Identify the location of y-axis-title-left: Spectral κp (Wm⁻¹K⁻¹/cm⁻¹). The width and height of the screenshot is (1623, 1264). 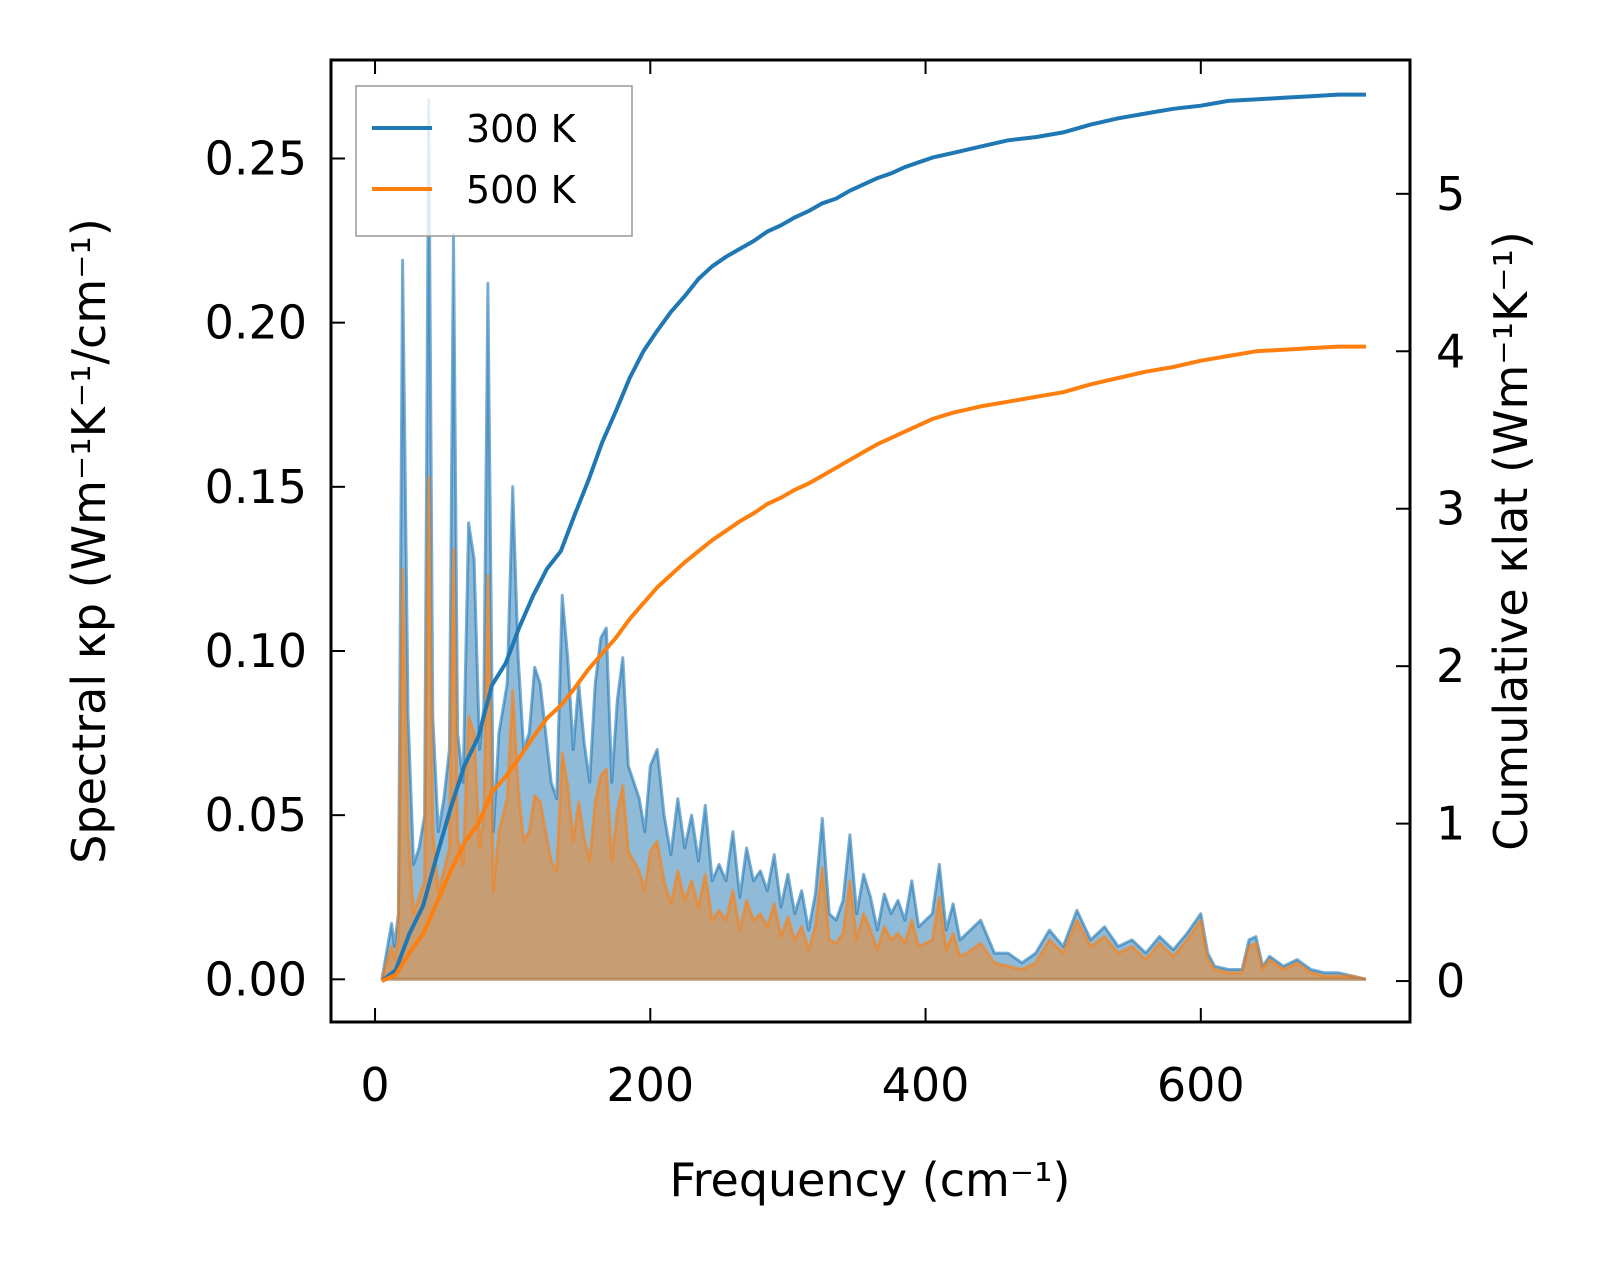
(89, 541).